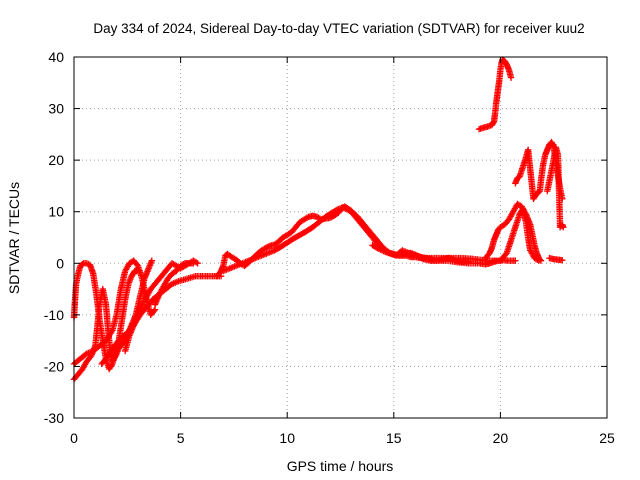 This screenshot has height=480, width=640. I want to click on x-axis-label: GPS time / hours, so click(340, 466).